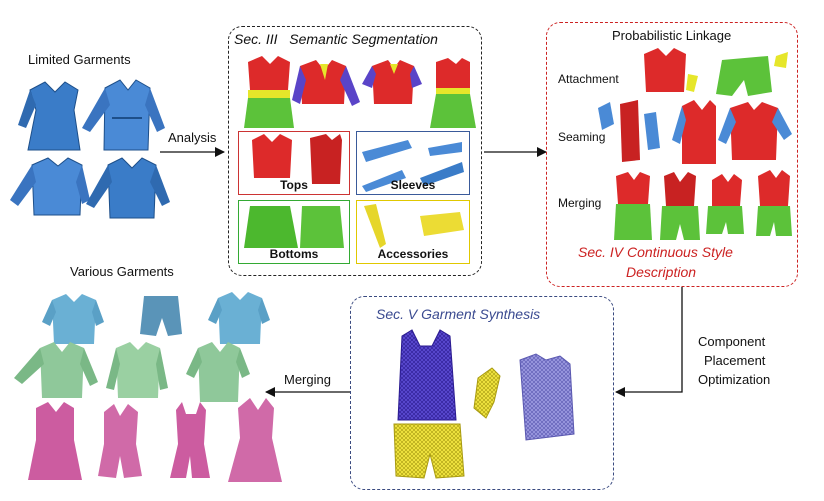 Image resolution: width=824 pixels, height=501 pixels. What do you see at coordinates (734, 379) in the screenshot?
I see `optimization-line3: Optimization` at bounding box center [734, 379].